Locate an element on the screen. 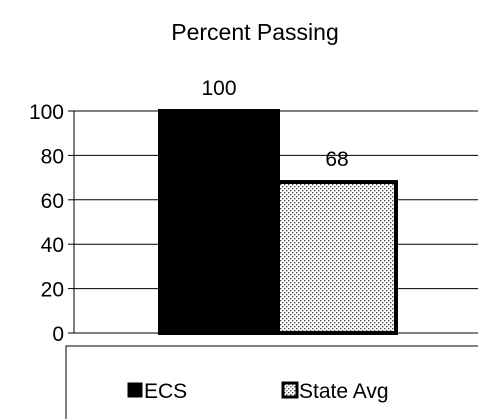 The width and height of the screenshot is (478, 419). y-tick-label: 60 is located at coordinates (52, 201).